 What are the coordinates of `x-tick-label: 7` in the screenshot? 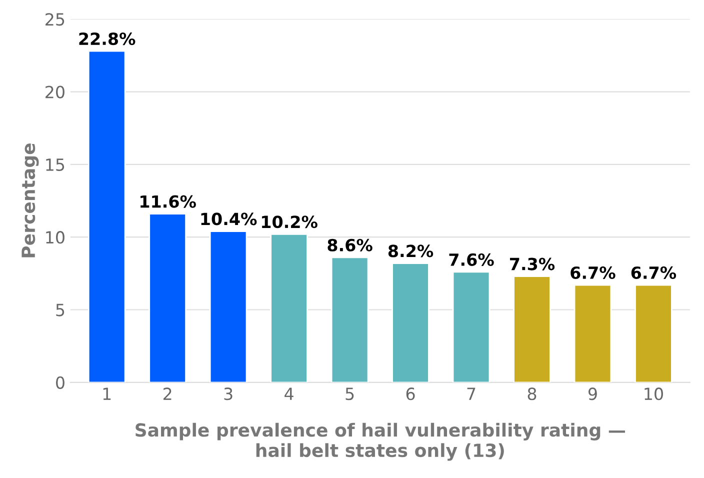 It's located at (471, 394).